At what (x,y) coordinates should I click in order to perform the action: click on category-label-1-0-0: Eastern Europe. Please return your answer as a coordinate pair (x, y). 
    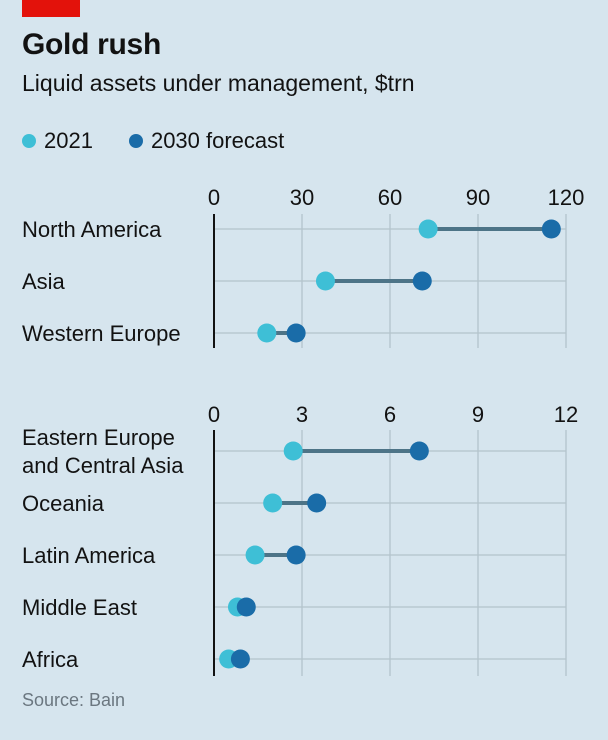
    Looking at the image, I should click on (98, 437).